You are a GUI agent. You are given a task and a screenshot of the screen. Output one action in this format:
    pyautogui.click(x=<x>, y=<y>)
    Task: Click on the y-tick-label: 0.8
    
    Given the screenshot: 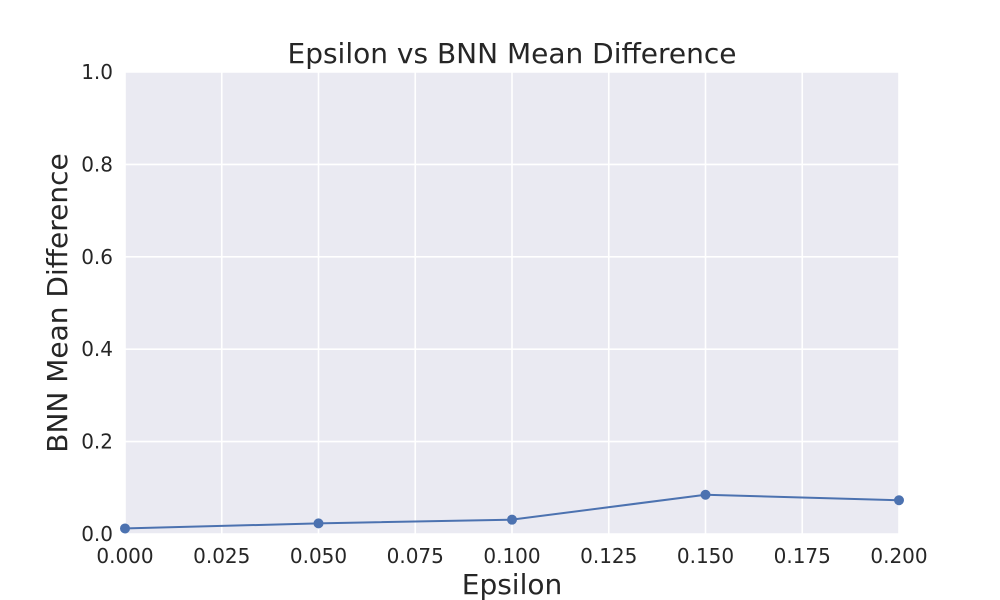 What is the action you would take?
    pyautogui.click(x=97, y=164)
    